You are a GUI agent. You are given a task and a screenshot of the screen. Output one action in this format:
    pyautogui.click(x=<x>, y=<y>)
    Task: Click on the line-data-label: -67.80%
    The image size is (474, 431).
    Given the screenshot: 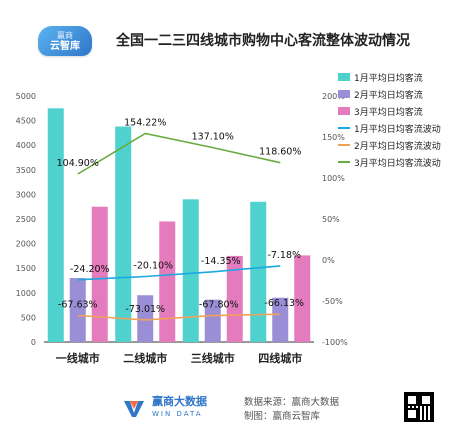 What is the action you would take?
    pyautogui.click(x=219, y=305)
    